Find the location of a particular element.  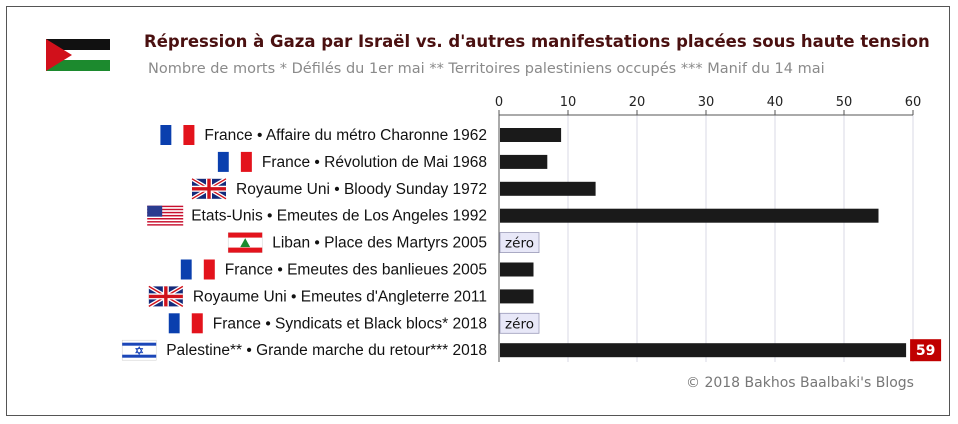

lebanon-flag-icon is located at coordinates (245, 242).